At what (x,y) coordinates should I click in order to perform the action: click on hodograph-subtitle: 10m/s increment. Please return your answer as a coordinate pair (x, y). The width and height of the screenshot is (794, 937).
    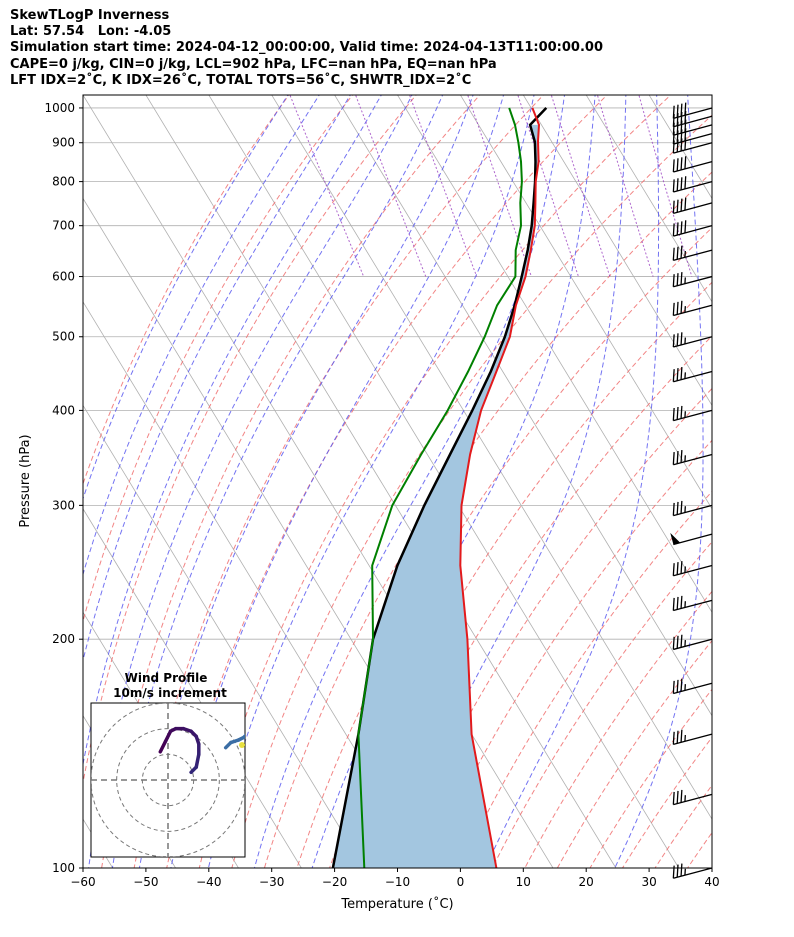
    Looking at the image, I should click on (170, 693).